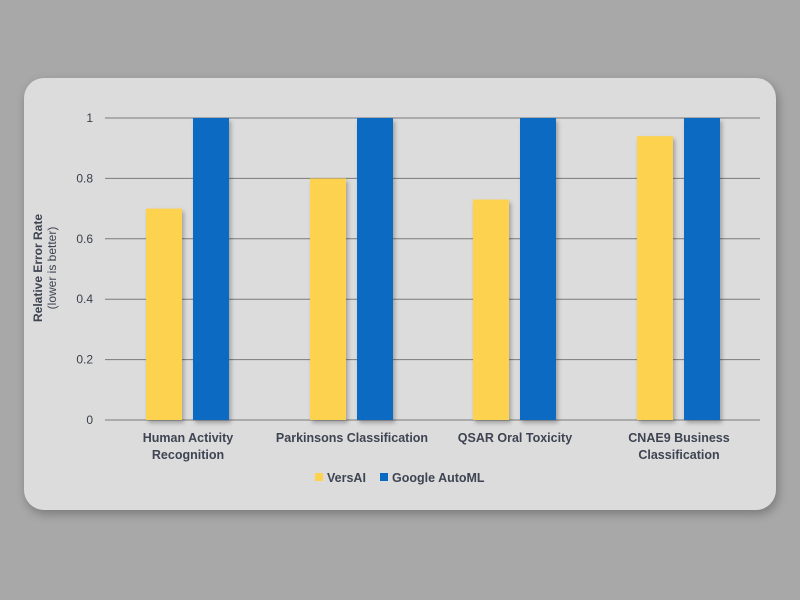 The height and width of the screenshot is (600, 800). Describe the element at coordinates (89, 420) in the screenshot. I see `y-tick-label: 0` at that location.